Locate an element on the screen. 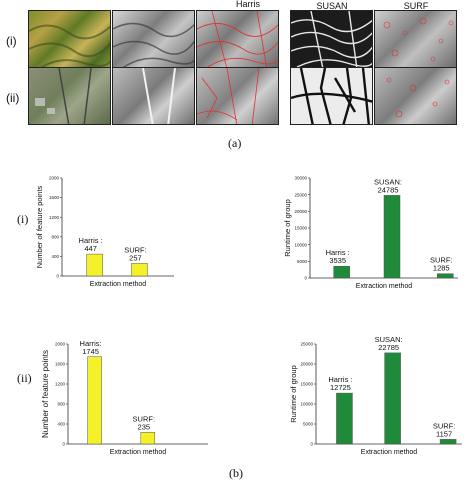 The image size is (474, 484). aerial-image-surf-points is located at coordinates (415, 39).